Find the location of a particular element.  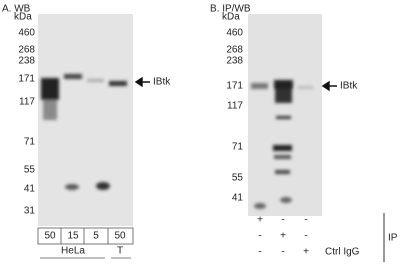

lane-label: 15 is located at coordinates (73, 236).